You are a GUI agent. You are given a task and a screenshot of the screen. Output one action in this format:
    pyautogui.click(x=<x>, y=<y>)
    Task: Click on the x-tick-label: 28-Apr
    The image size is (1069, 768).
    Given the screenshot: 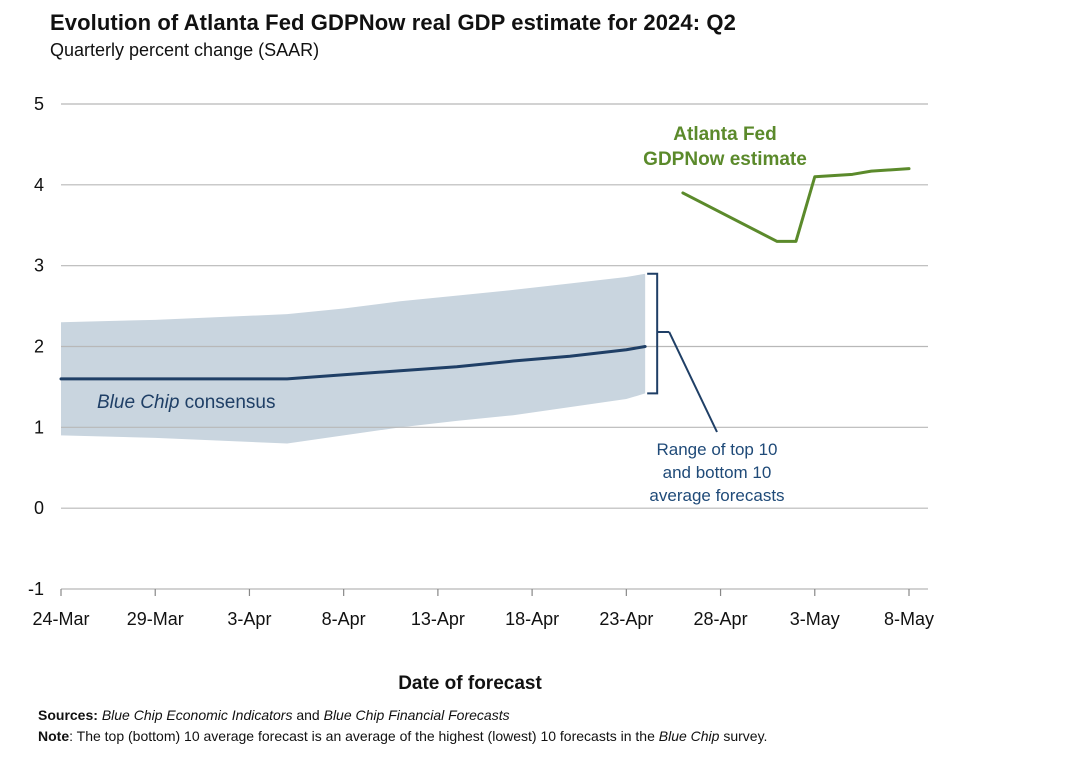 What is the action you would take?
    pyautogui.click(x=721, y=619)
    